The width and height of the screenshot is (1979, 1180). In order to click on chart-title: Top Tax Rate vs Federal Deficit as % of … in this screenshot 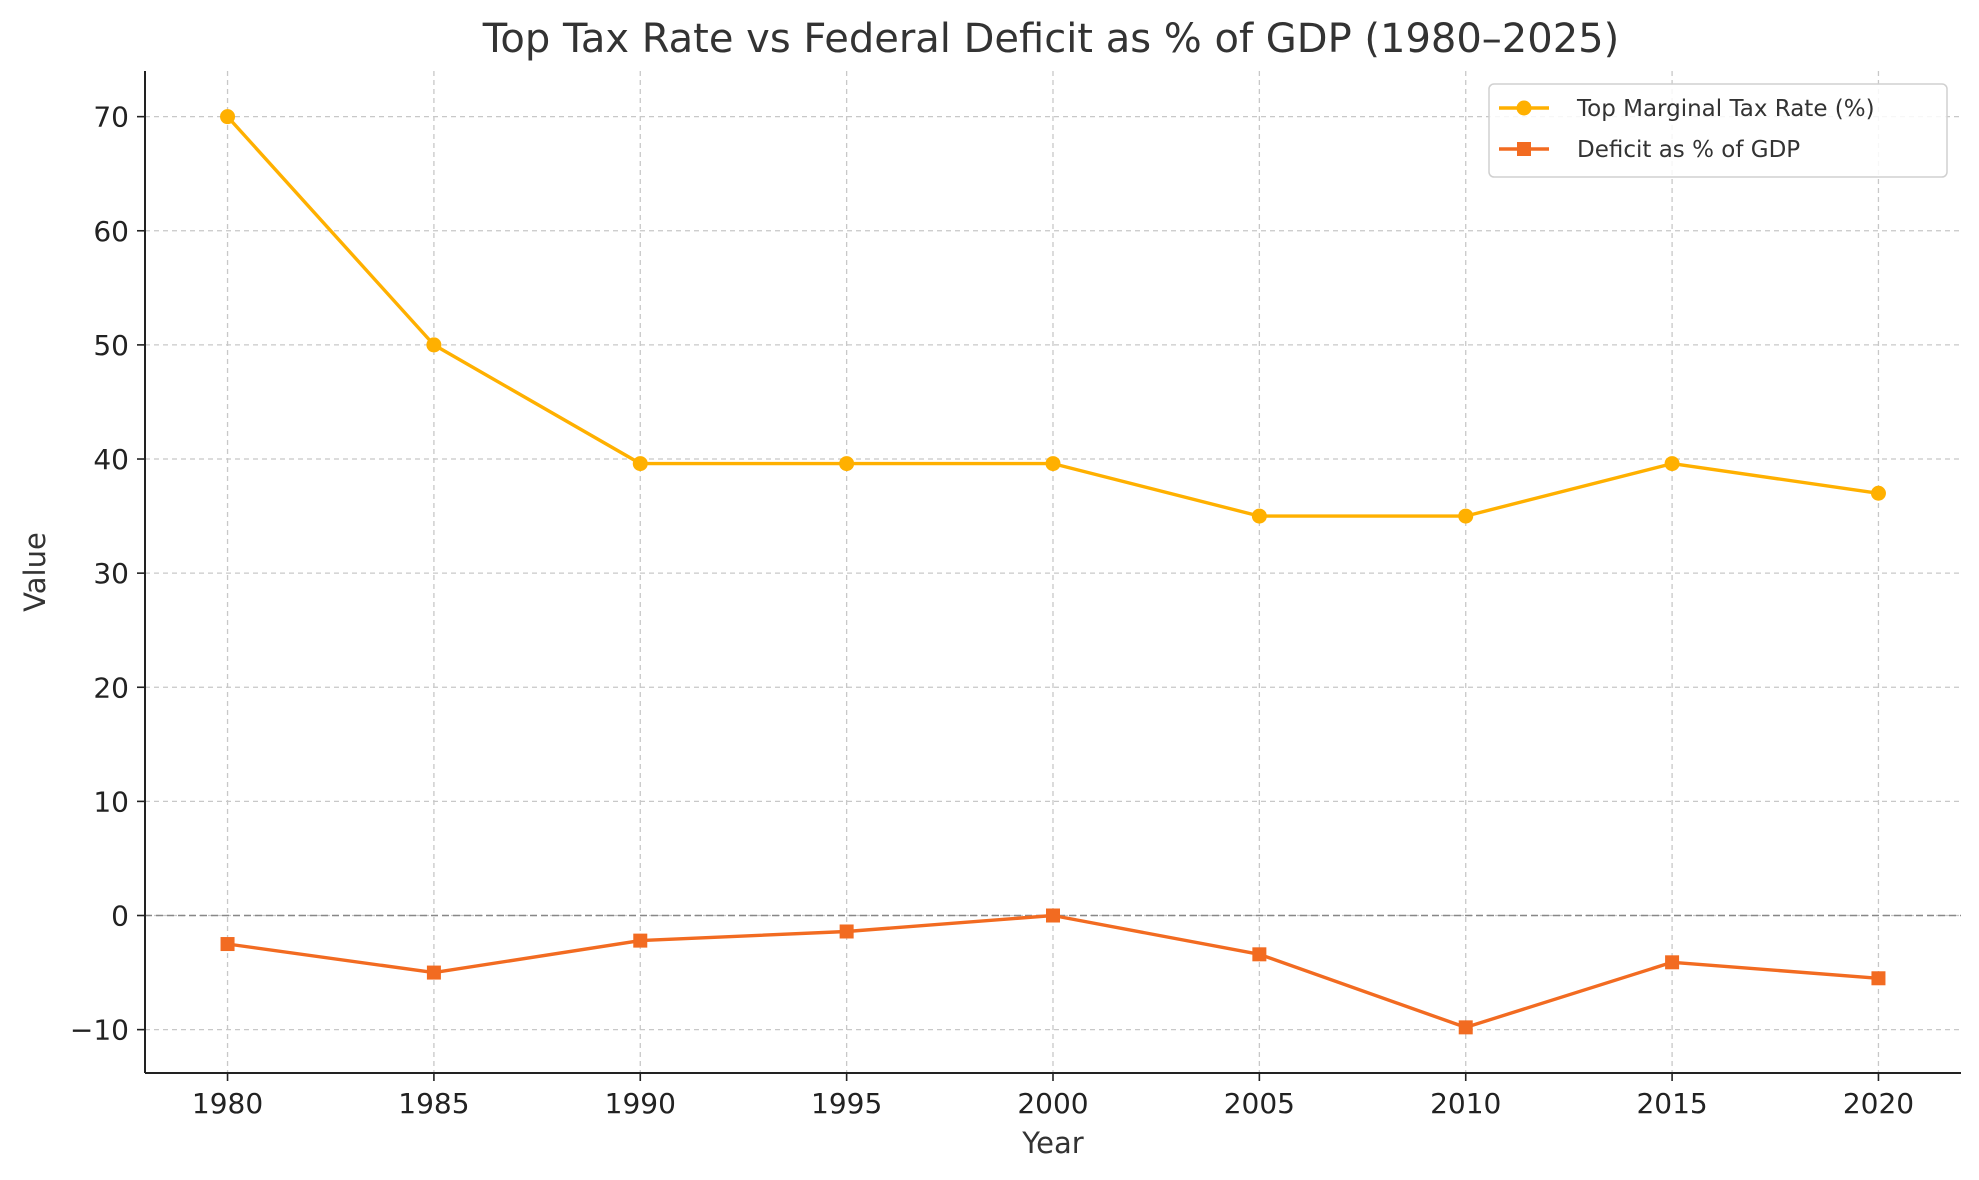, I will do `click(1050, 39)`.